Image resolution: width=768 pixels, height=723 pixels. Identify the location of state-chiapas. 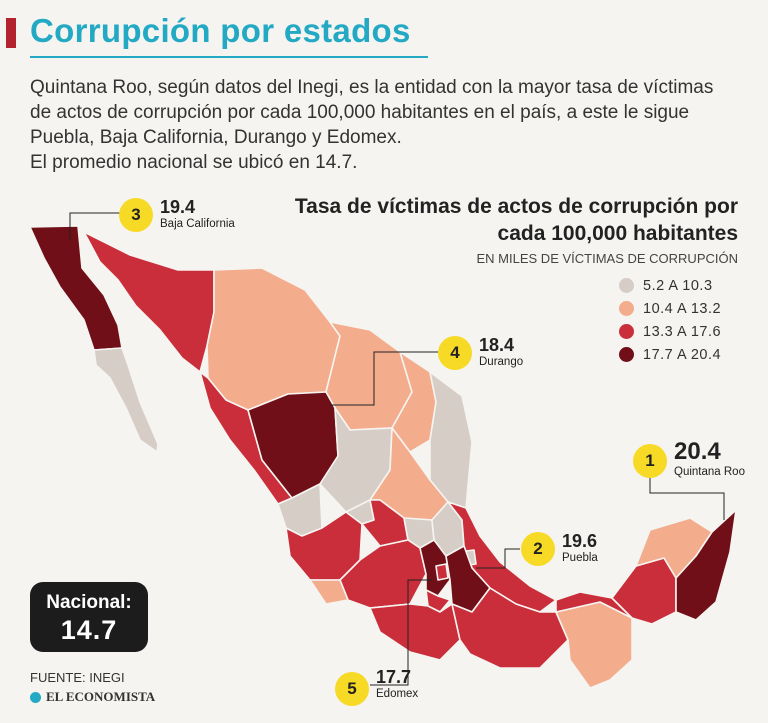
(594, 645).